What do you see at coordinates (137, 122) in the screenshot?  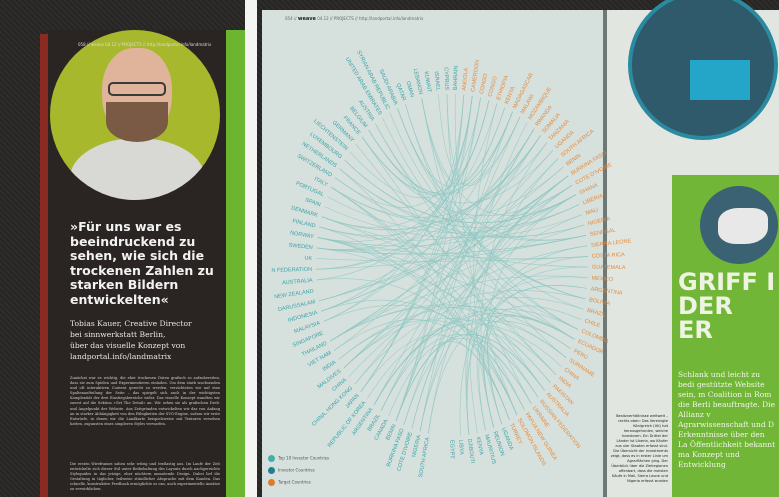 I see `portrait-beard` at bounding box center [137, 122].